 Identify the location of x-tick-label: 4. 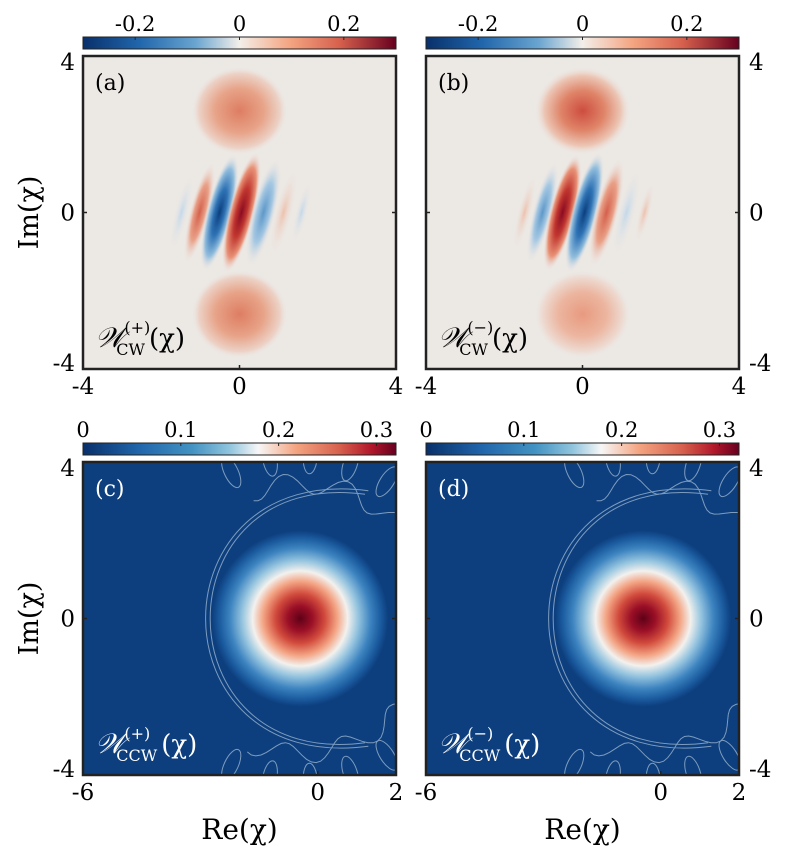
(396, 387).